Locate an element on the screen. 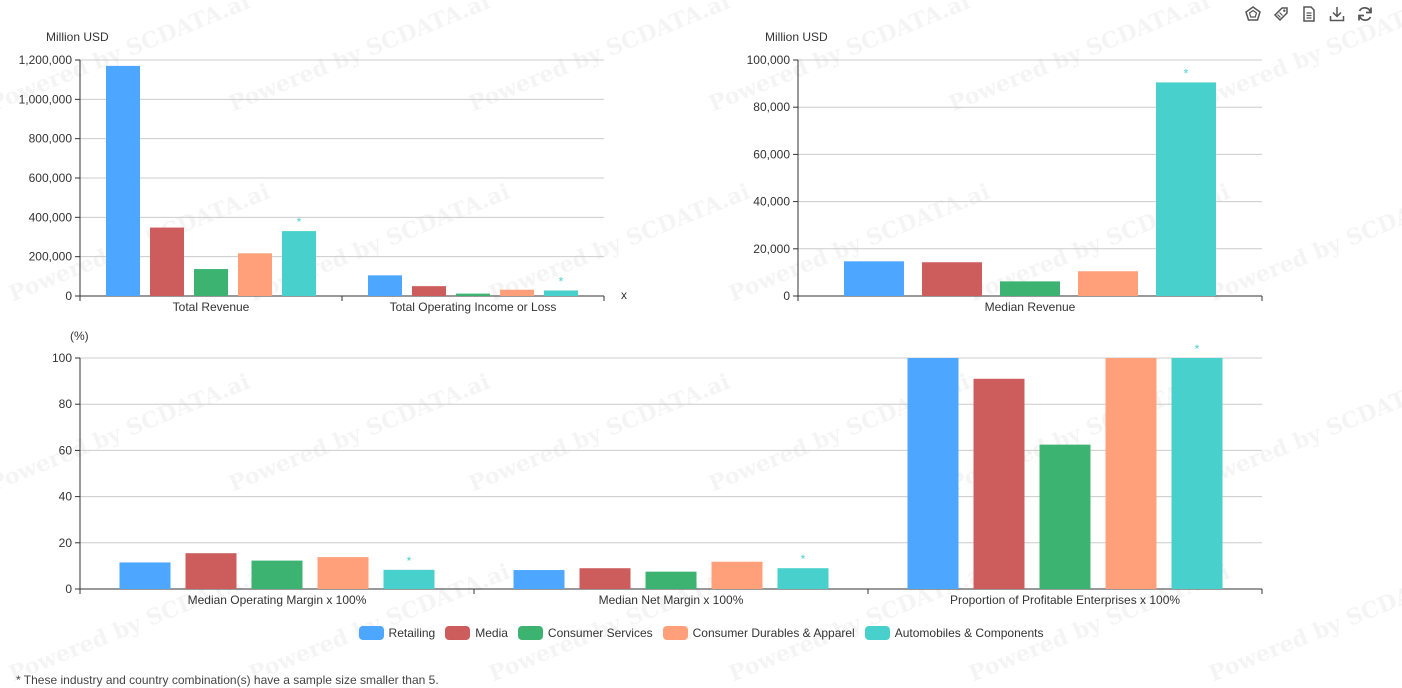 Image resolution: width=1402 pixels, height=688 pixels. tag-icon is located at coordinates (1281, 14).